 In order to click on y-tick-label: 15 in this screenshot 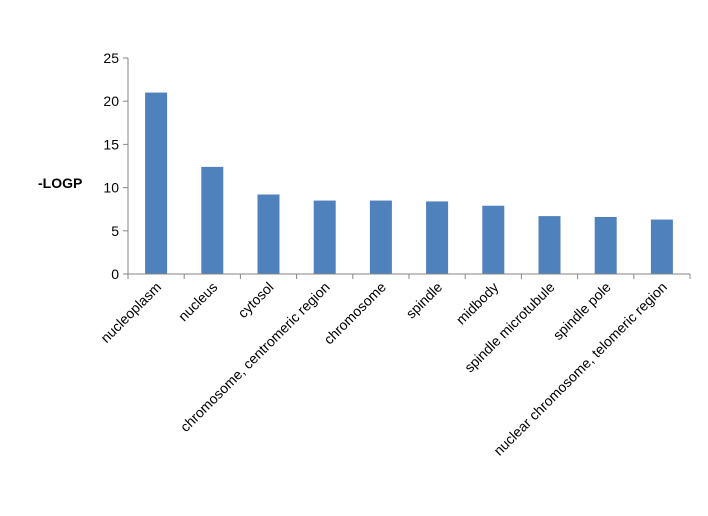, I will do `click(111, 144)`.